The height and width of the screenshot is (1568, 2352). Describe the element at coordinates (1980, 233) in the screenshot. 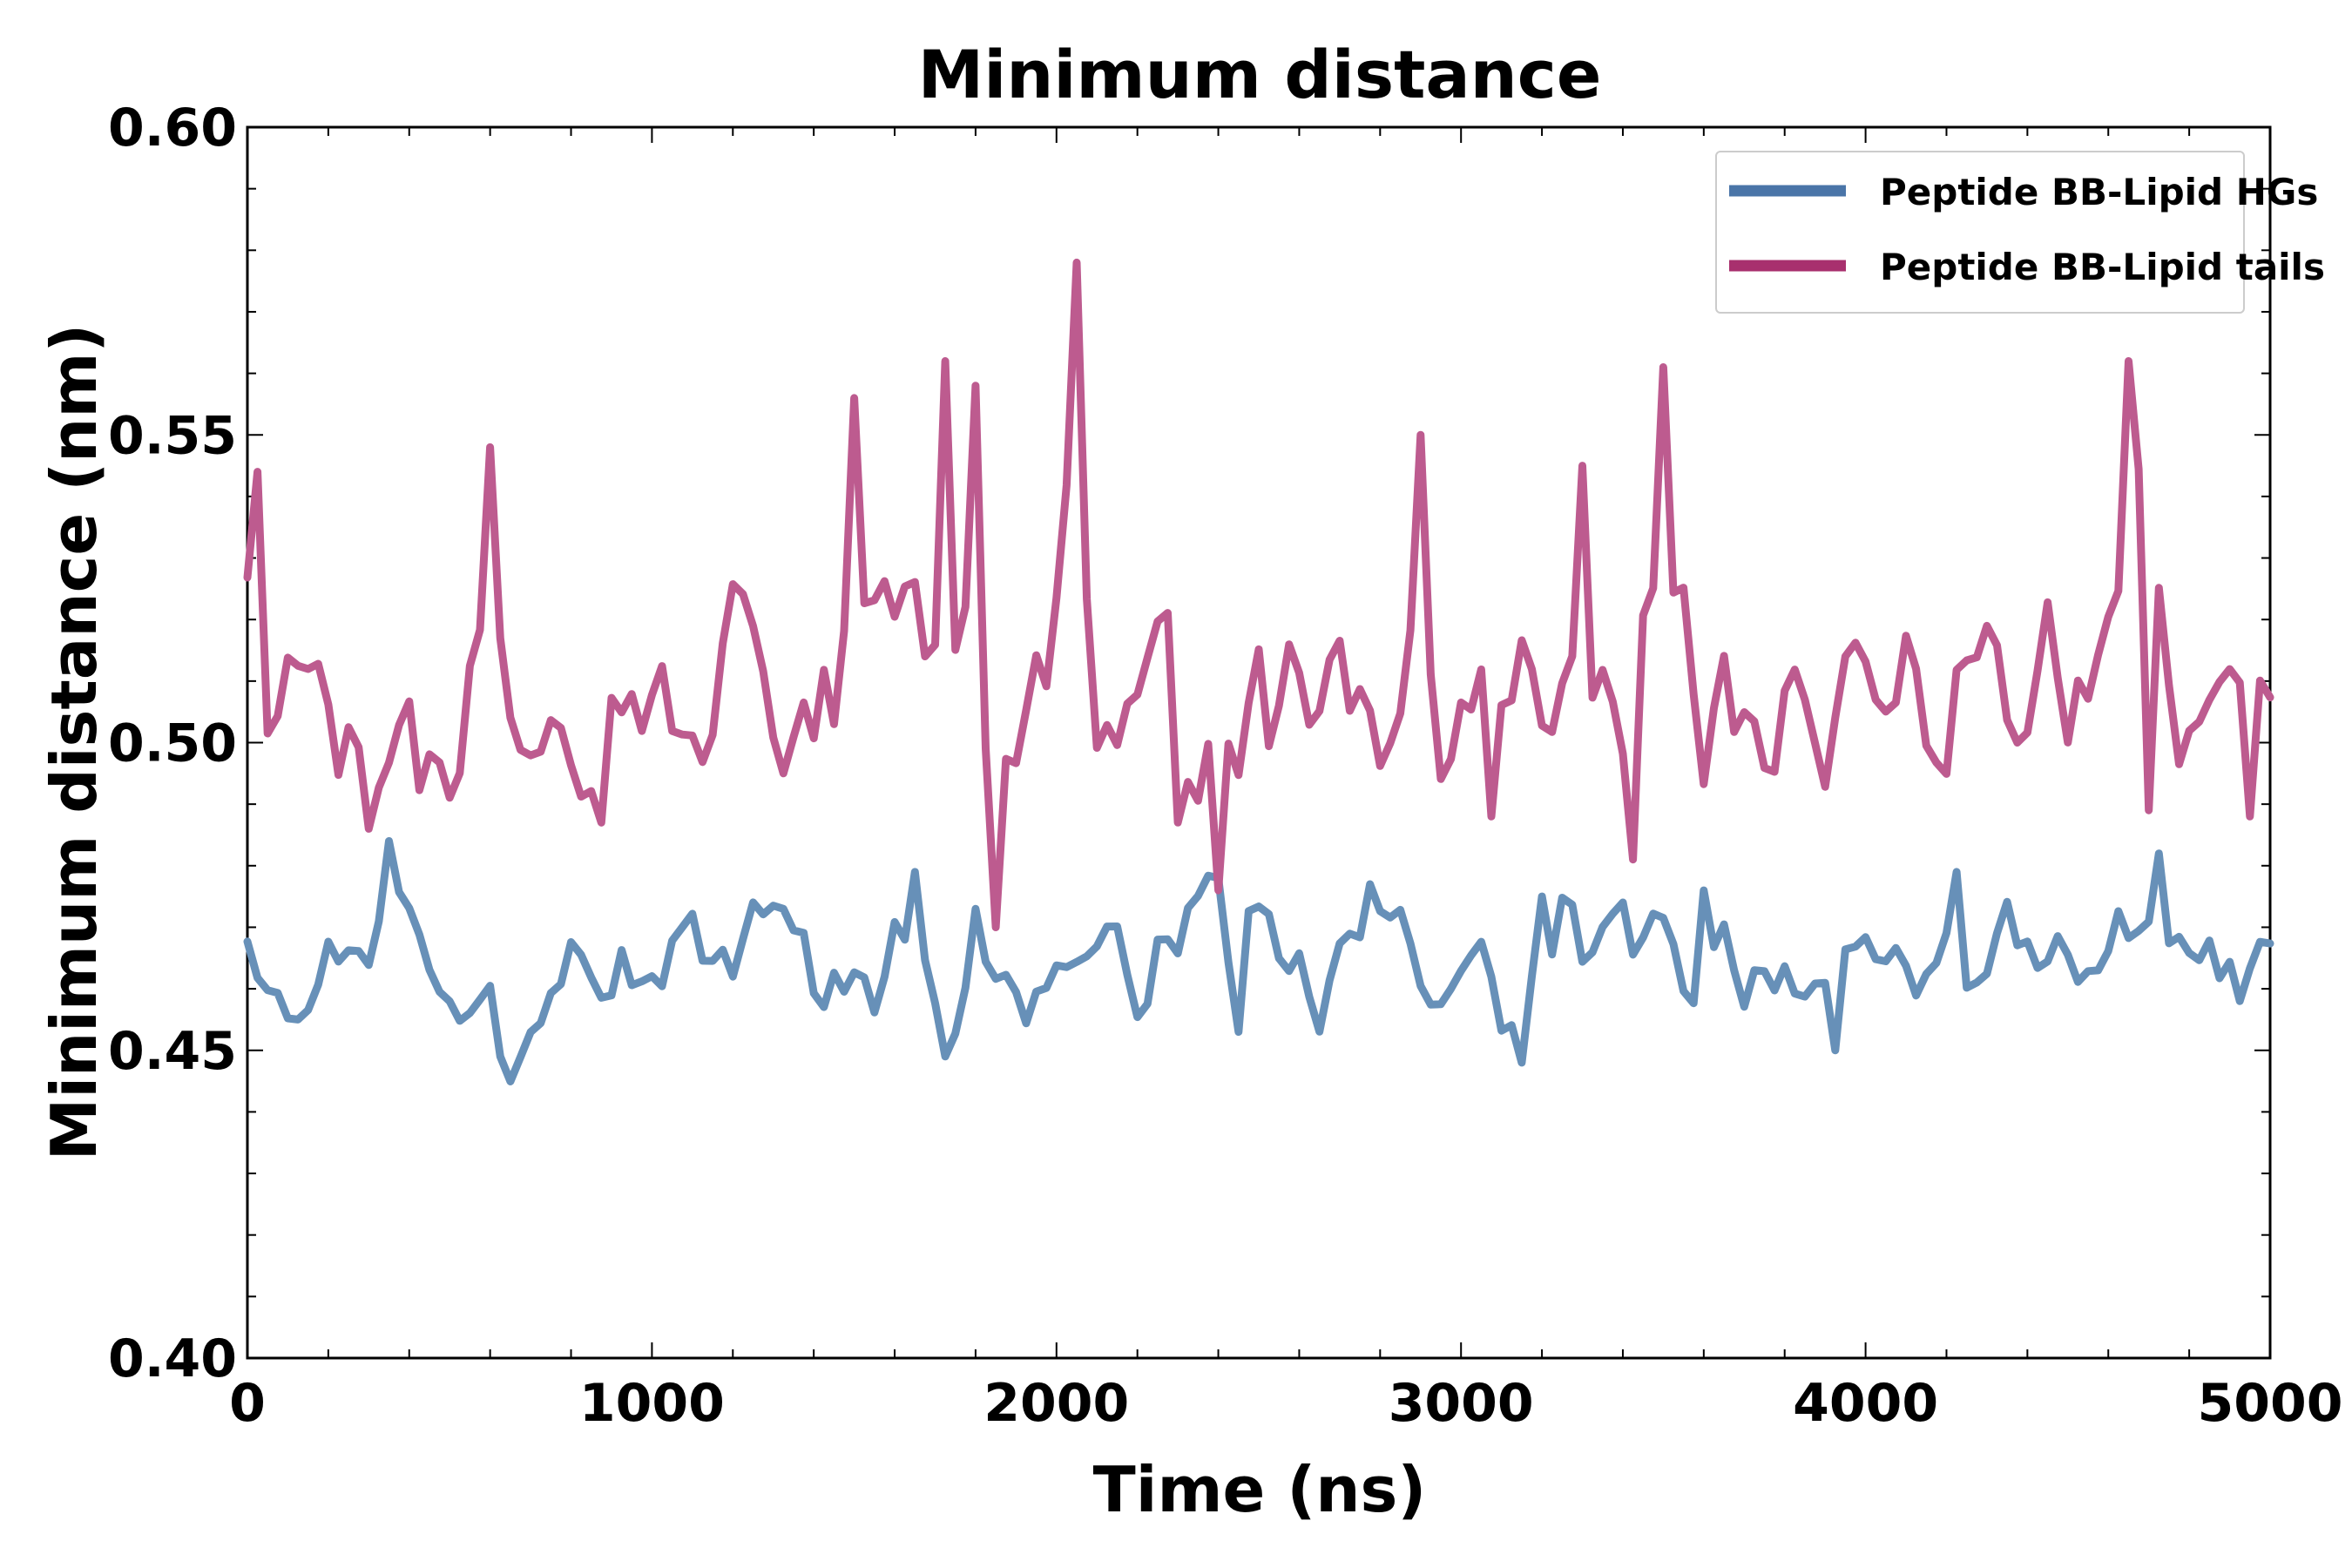

I see `legend-box` at that location.